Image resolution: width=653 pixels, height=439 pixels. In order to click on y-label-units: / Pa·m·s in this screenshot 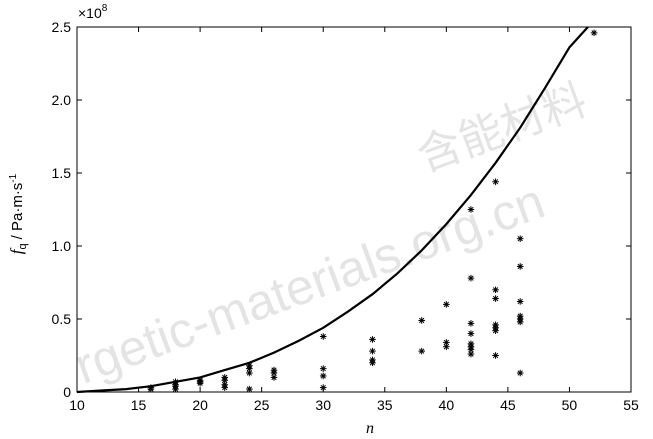, I will do `click(17, 211)`.